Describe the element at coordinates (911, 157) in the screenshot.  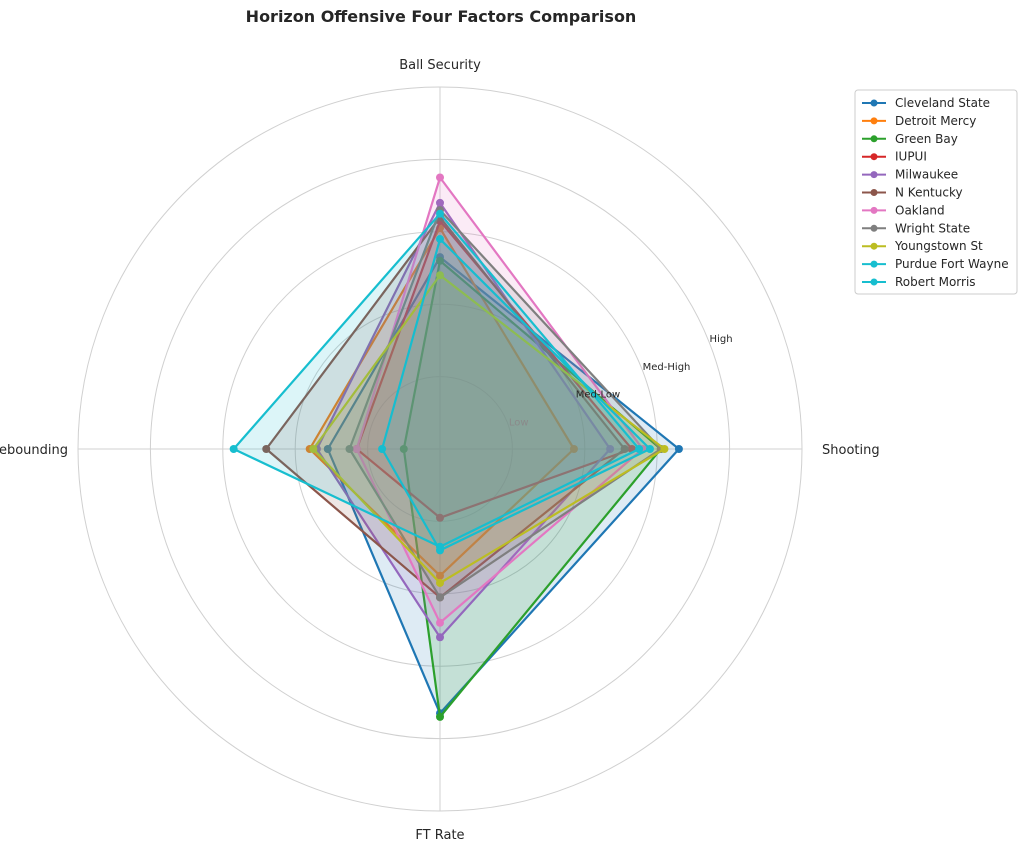
I see `legend-entry: IUPUI` at that location.